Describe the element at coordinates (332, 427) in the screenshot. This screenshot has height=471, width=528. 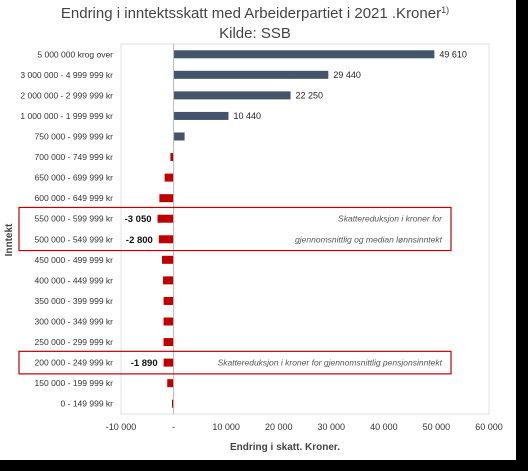
I see `x-tick-label: 30 000` at that location.